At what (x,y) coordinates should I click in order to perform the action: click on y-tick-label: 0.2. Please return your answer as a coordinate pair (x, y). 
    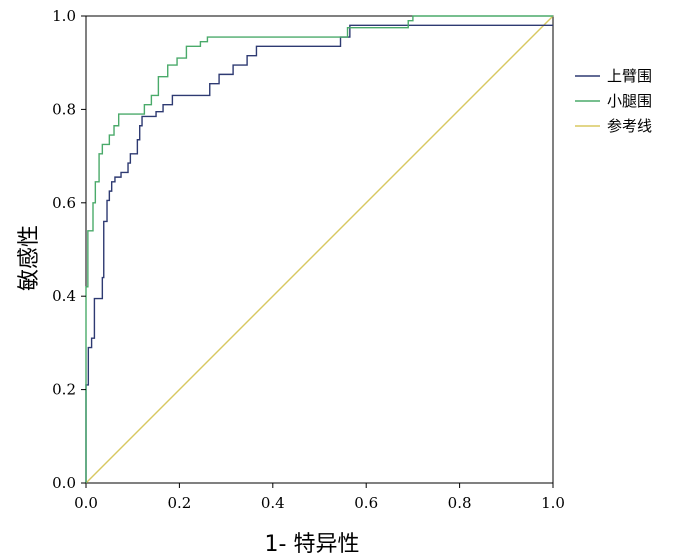
    Looking at the image, I should click on (64, 390).